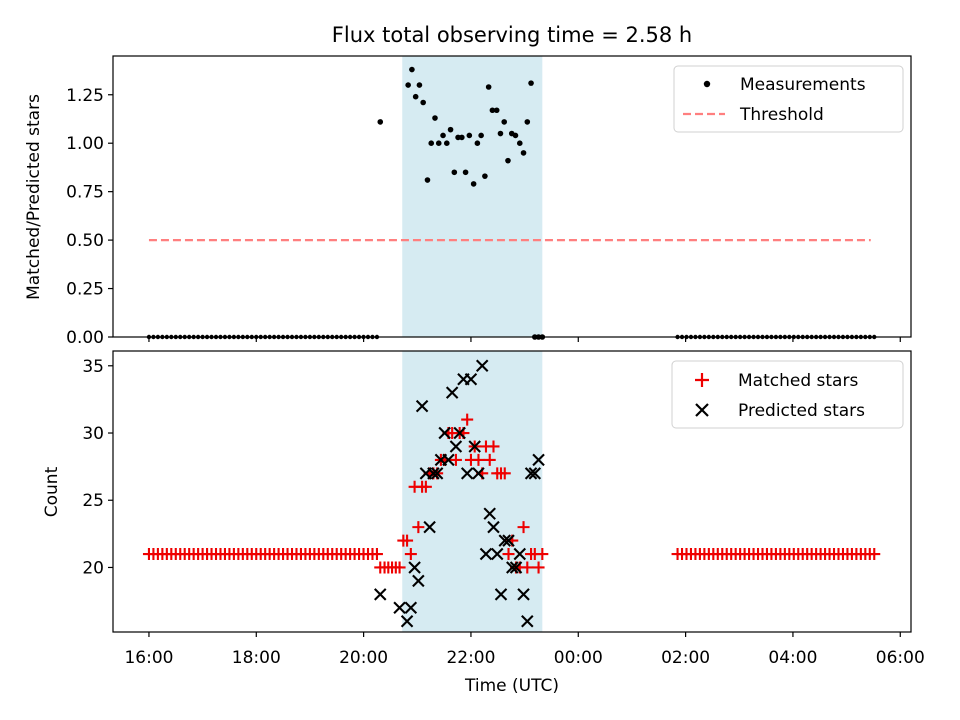 Image resolution: width=960 pixels, height=720 pixels. What do you see at coordinates (788, 99) in the screenshot?
I see `top-legend: Measurements Threshold` at bounding box center [788, 99].